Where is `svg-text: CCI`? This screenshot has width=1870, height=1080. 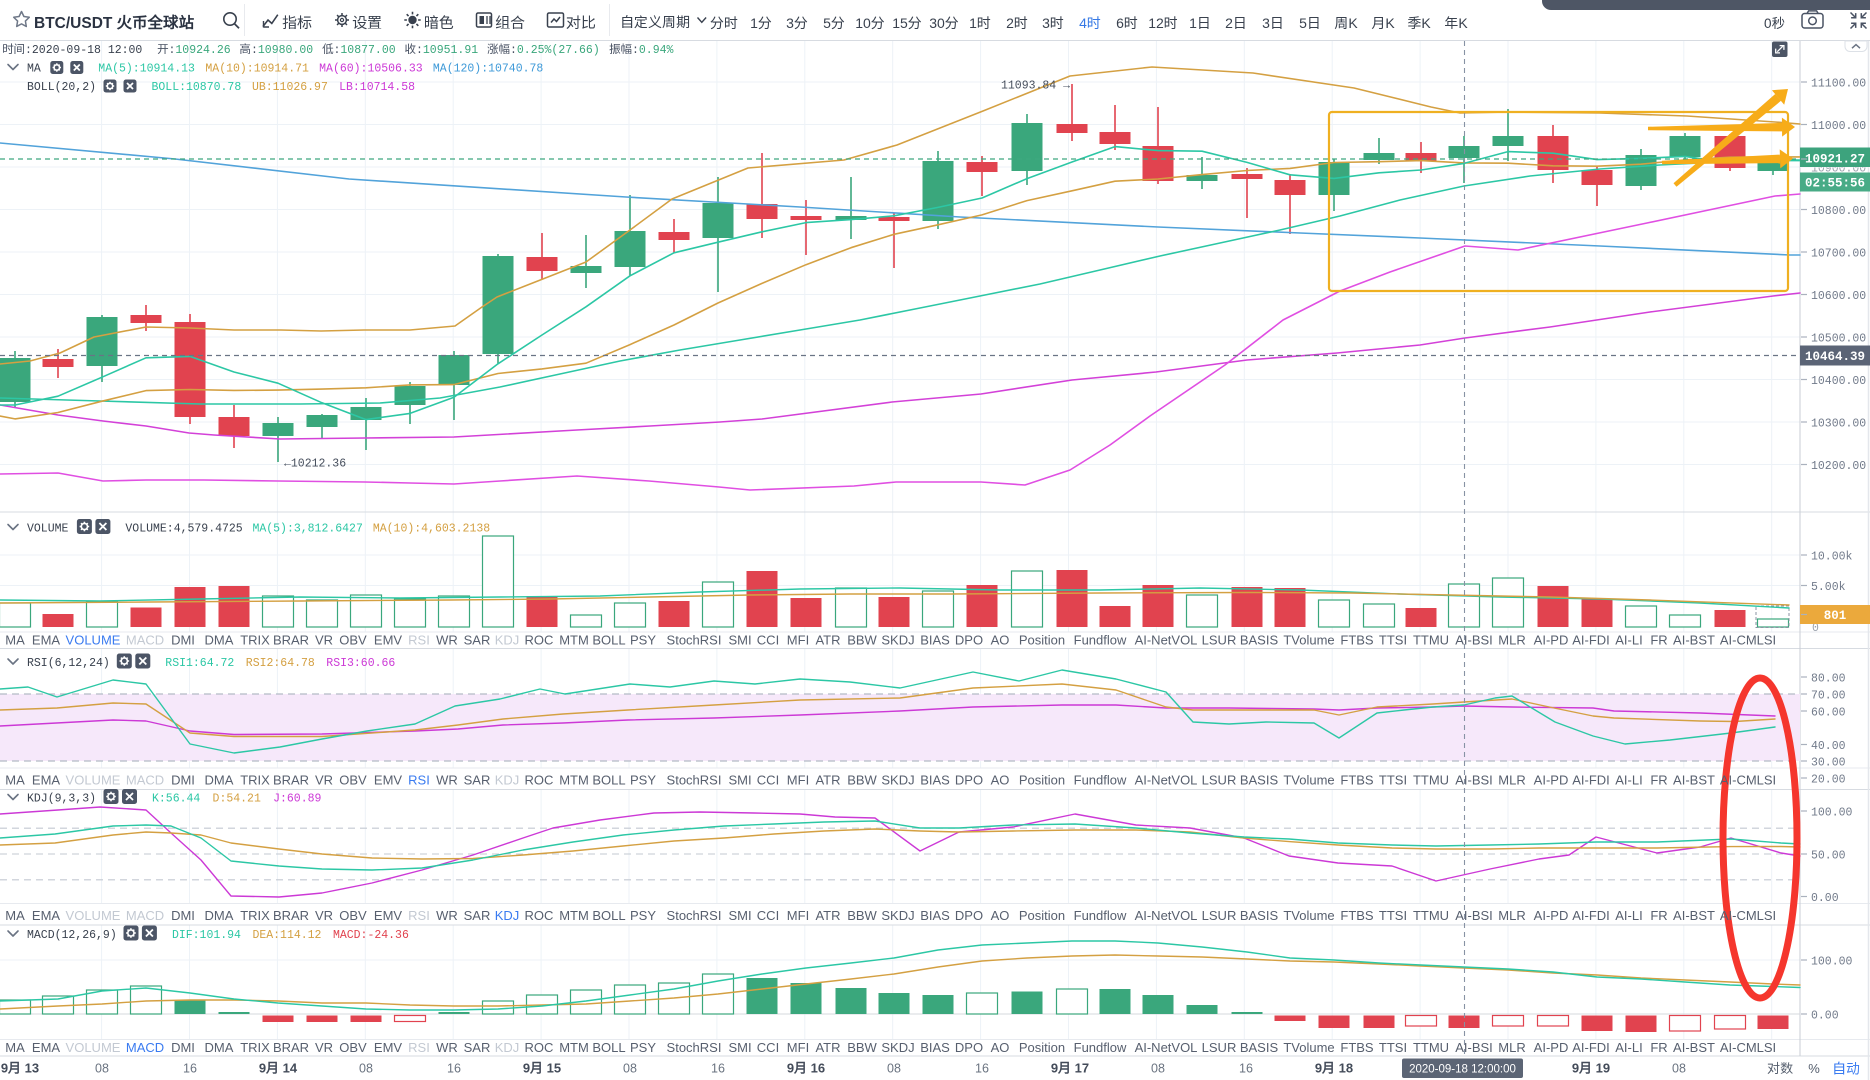 svg-text: CCI is located at coordinates (768, 780).